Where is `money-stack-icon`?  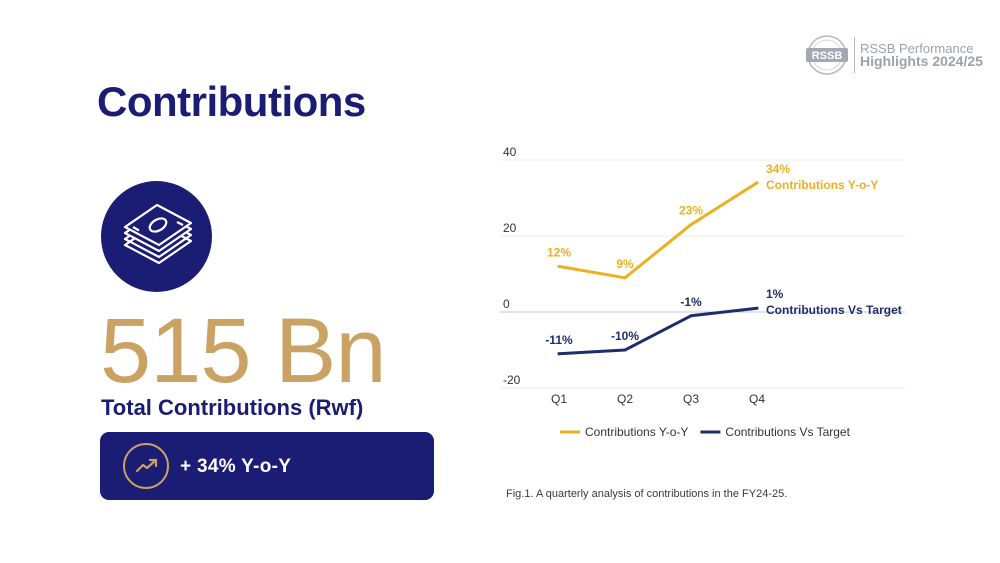
money-stack-icon is located at coordinates (158, 234).